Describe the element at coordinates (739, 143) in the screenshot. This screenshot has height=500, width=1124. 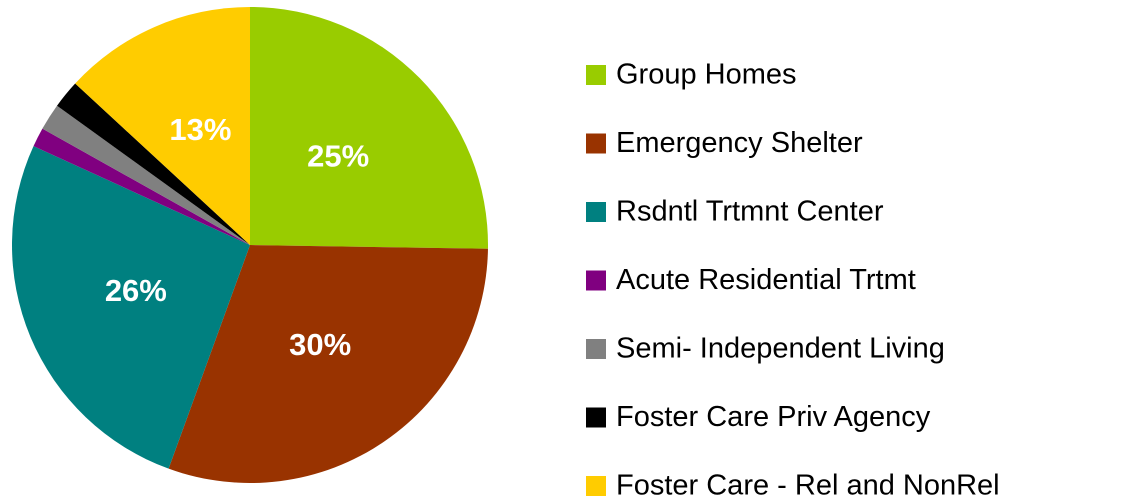
I see `legend-label: Emergency Shelter` at that location.